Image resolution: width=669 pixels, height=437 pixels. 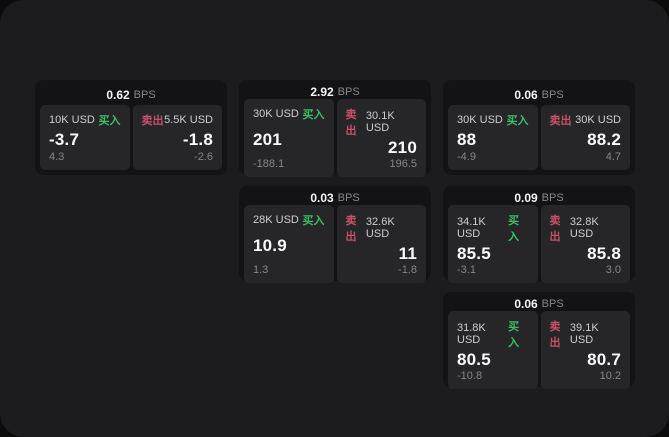 I want to click on buy-delta: -188.1, so click(x=269, y=164).